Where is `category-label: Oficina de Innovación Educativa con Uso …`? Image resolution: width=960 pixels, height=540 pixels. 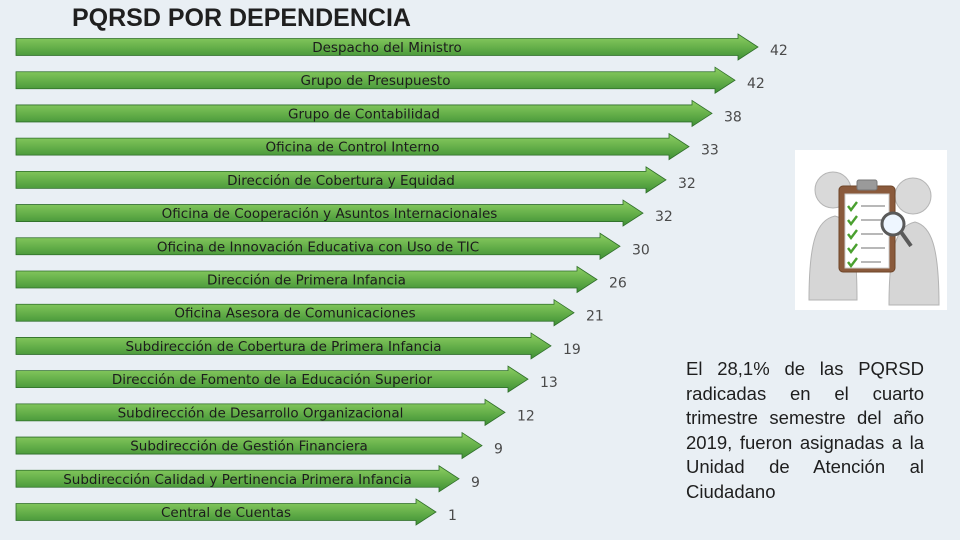
category-label: Oficina de Innovación Educativa con Uso … is located at coordinates (318, 247).